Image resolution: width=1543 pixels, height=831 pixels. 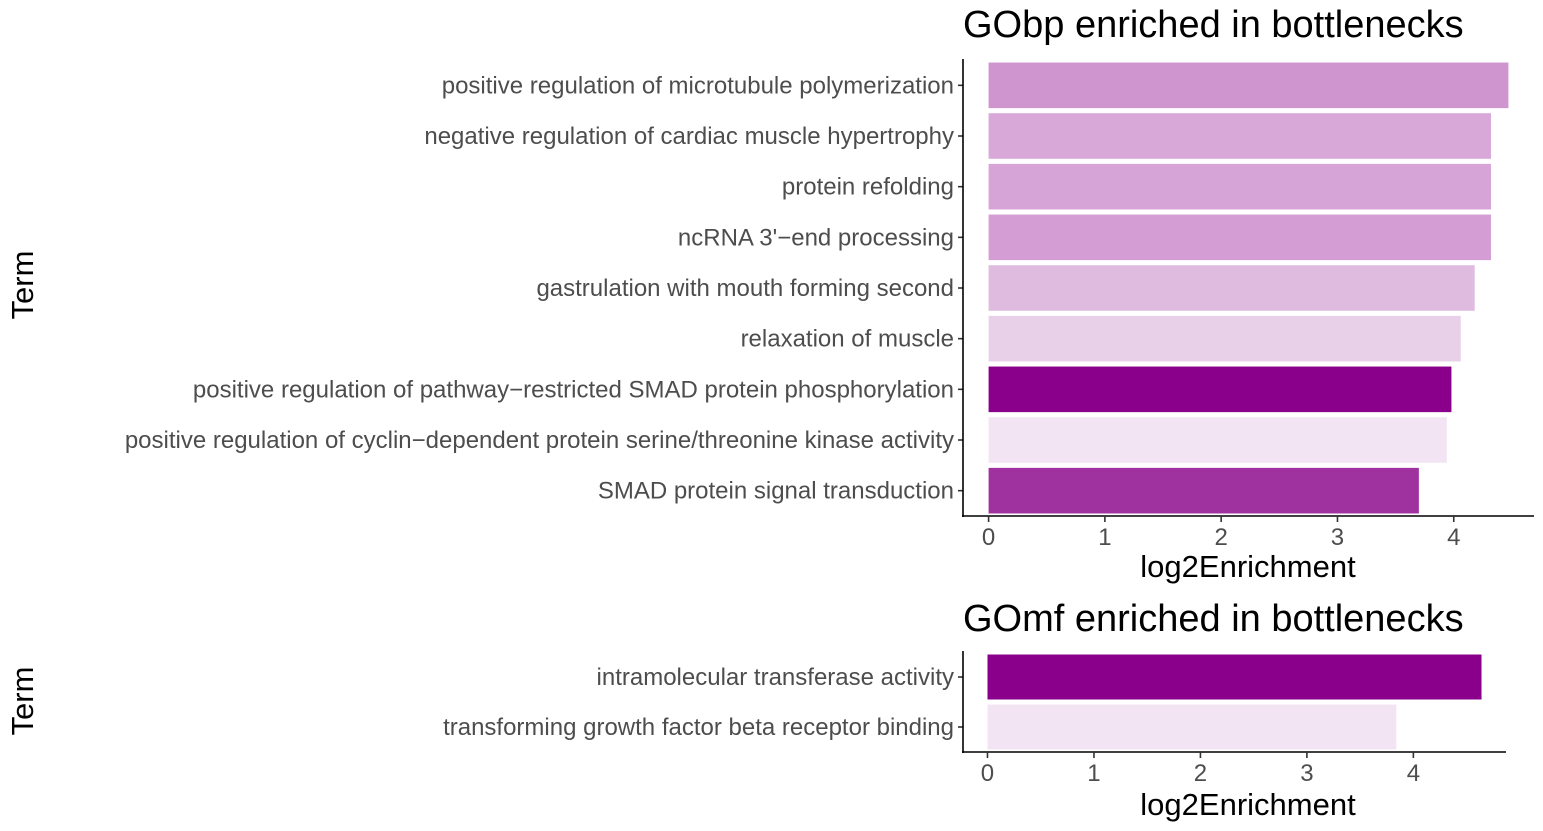 I want to click on y-tick-label: intramolecular transferase activity, so click(x=775, y=677).